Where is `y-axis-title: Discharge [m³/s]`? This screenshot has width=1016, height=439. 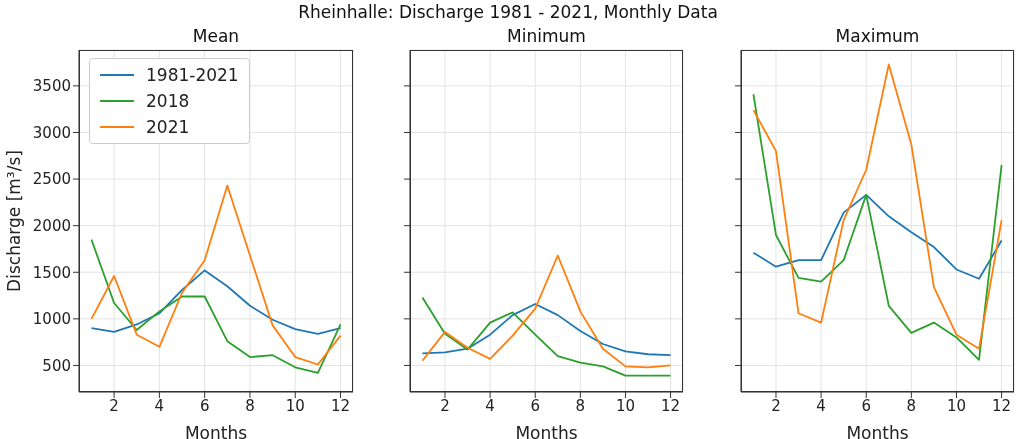
y-axis-title: Discharge [m³/s] is located at coordinates (14, 221).